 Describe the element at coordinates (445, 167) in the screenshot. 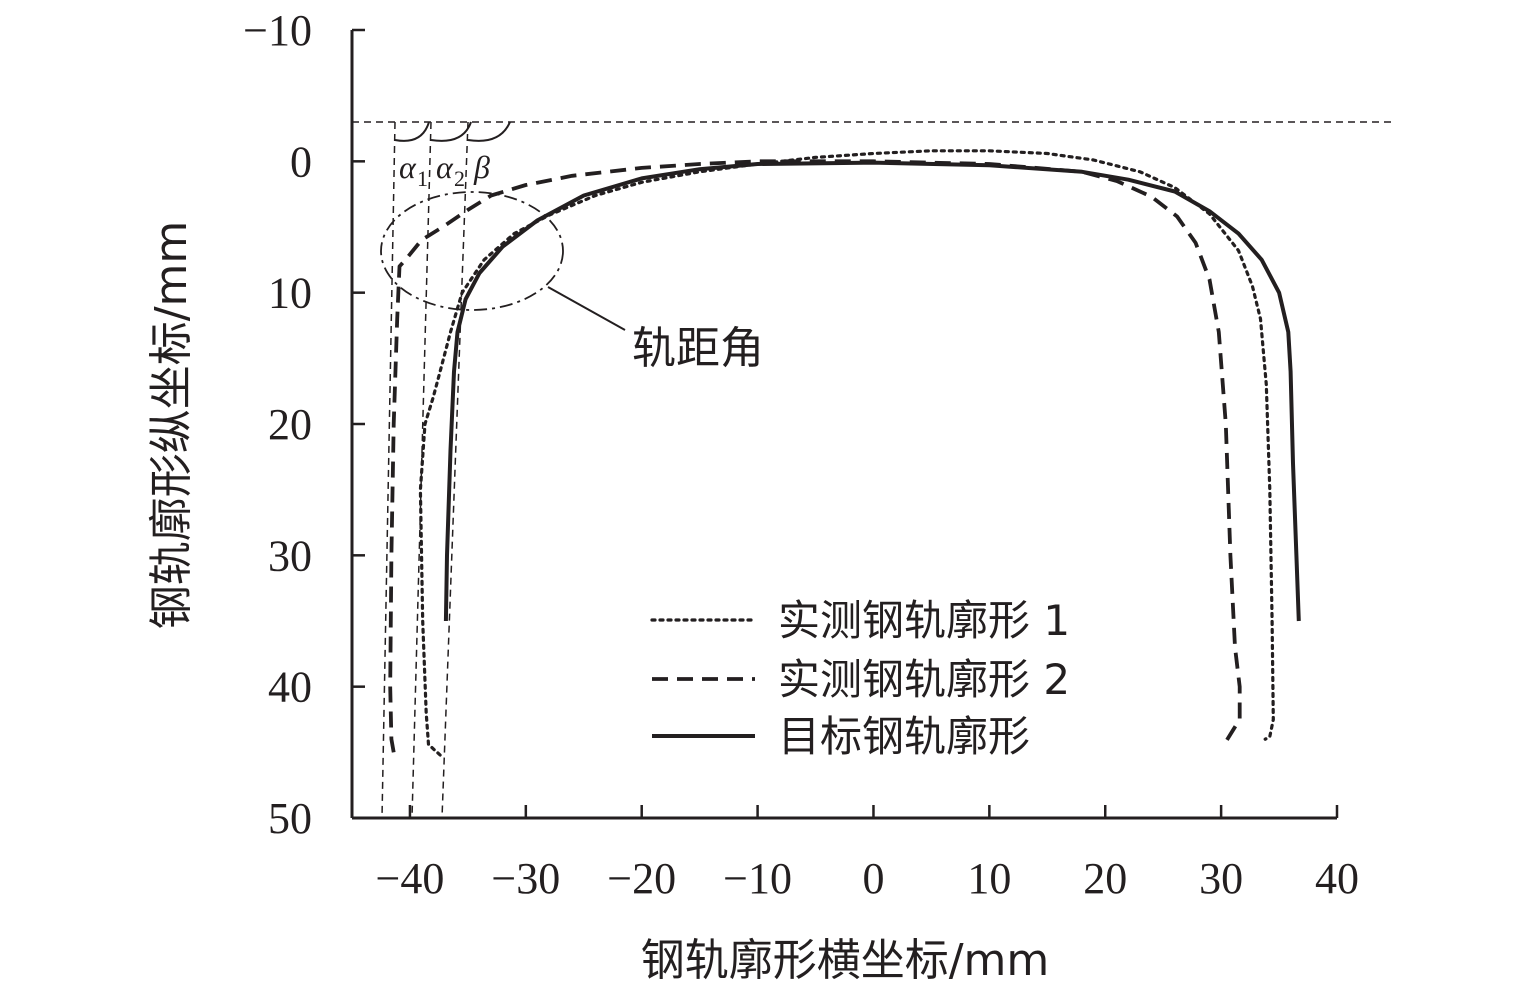

I see `alpha2-symbol: α` at that location.